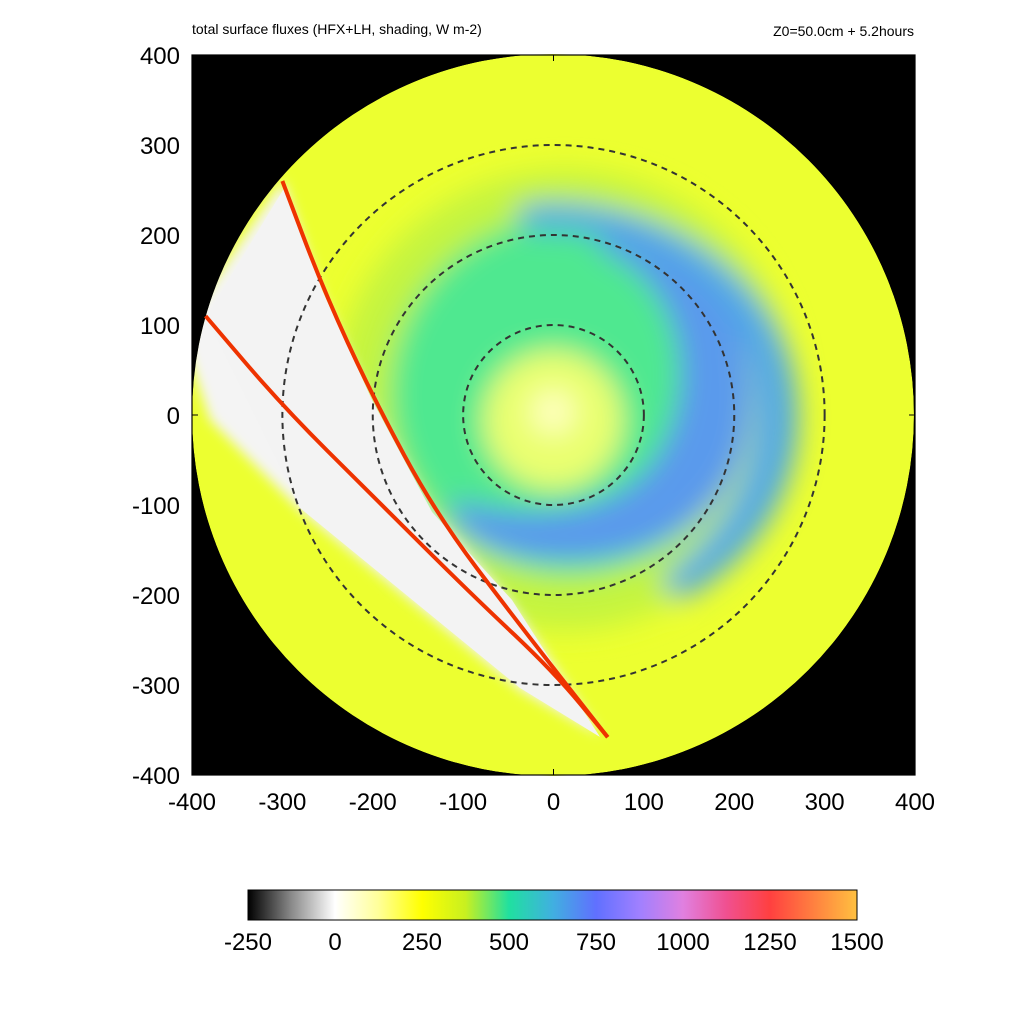 The width and height of the screenshot is (1024, 1024). What do you see at coordinates (160, 146) in the screenshot?
I see `y-tick-label: 300` at bounding box center [160, 146].